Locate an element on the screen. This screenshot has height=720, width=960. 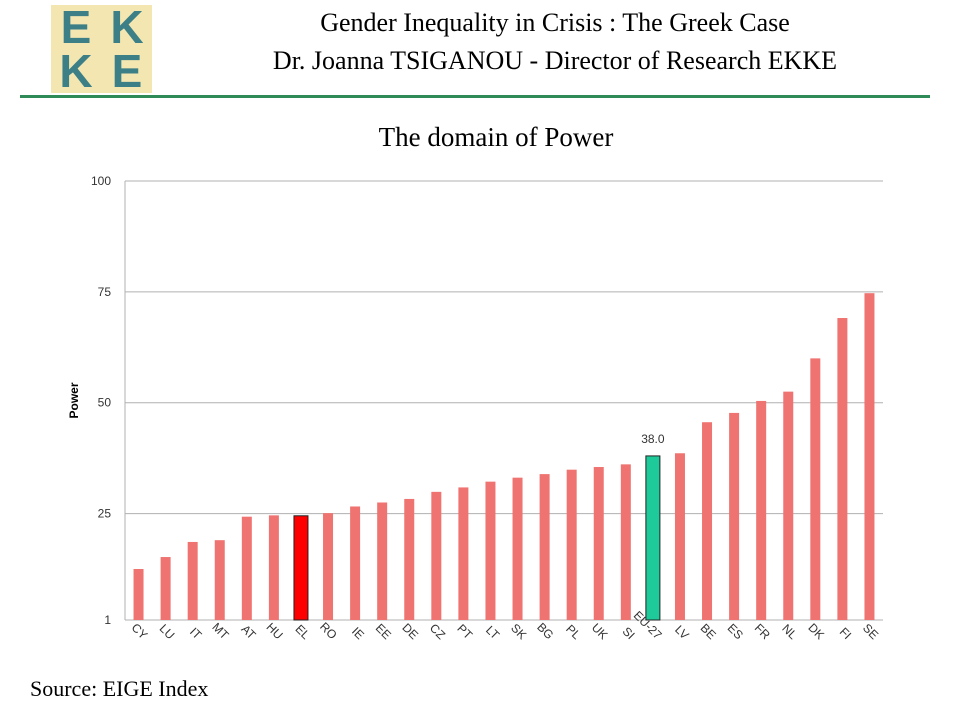
bar-si is located at coordinates (625, 542).